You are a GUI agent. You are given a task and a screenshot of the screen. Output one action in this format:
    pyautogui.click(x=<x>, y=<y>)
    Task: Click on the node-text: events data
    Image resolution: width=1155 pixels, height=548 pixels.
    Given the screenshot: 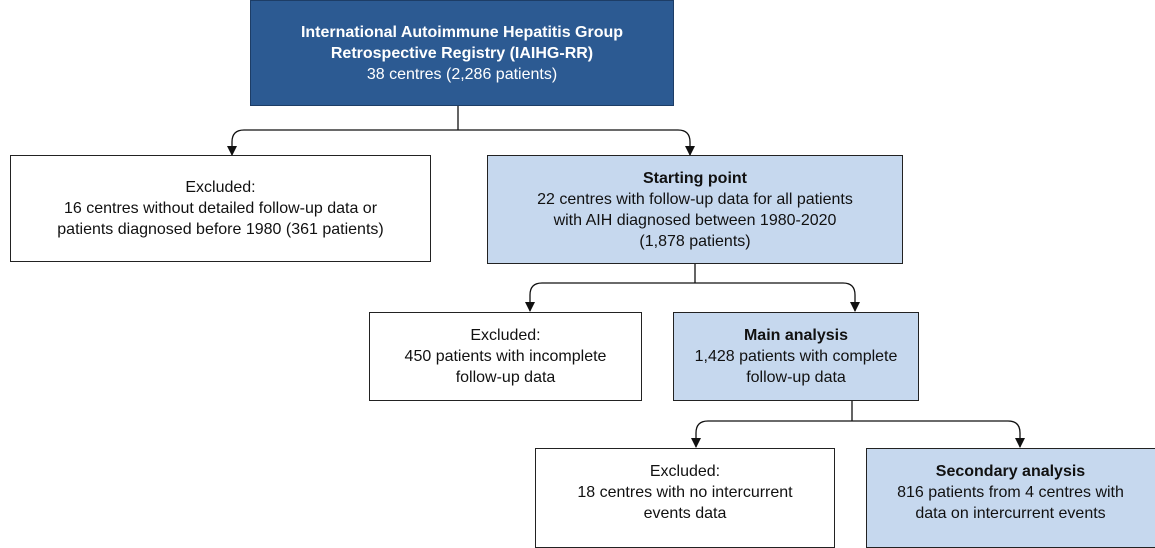 What is the action you would take?
    pyautogui.click(x=685, y=513)
    